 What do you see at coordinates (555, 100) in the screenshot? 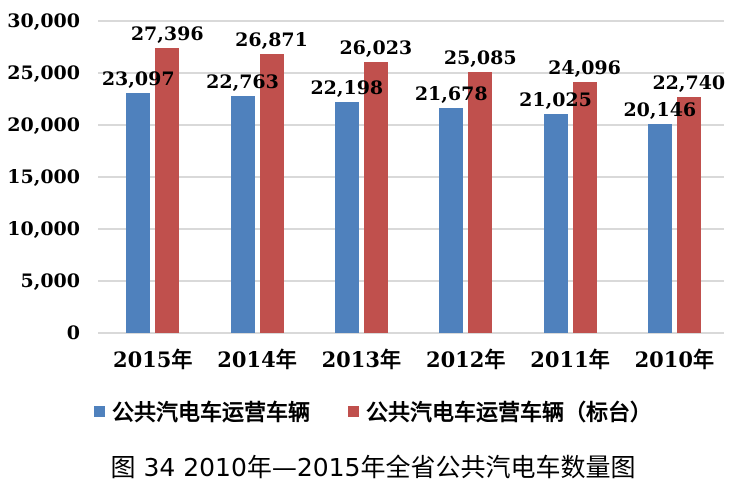
I see `bar-data-label: 21,025` at bounding box center [555, 100].